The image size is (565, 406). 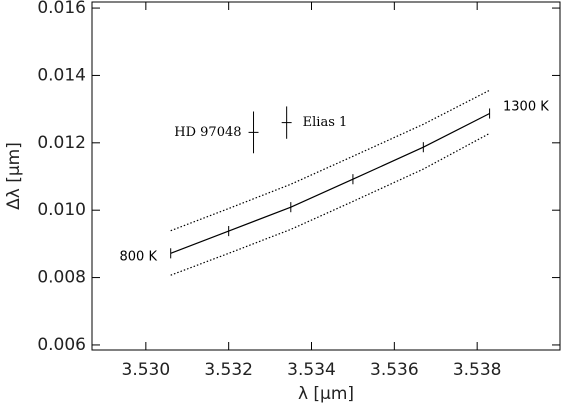 I want to click on x-axis-label: λ [μm], so click(x=326, y=394).